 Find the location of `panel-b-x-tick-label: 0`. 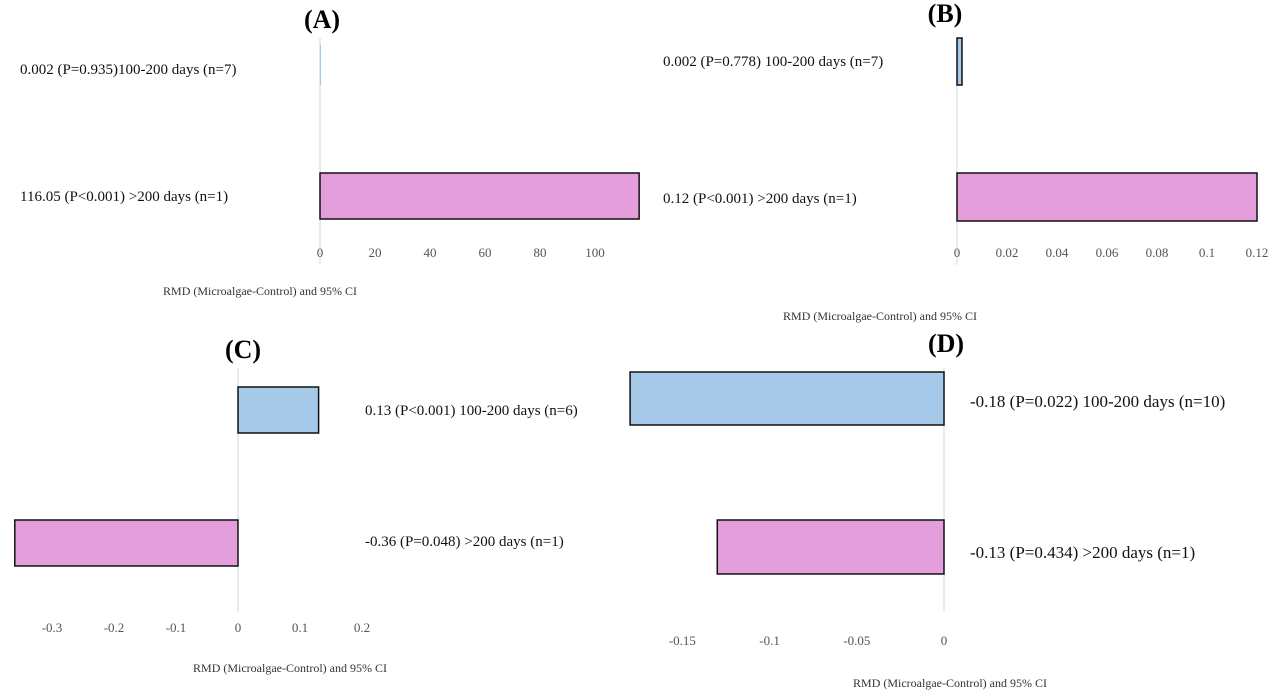

panel-b-x-tick-label: 0 is located at coordinates (957, 252).